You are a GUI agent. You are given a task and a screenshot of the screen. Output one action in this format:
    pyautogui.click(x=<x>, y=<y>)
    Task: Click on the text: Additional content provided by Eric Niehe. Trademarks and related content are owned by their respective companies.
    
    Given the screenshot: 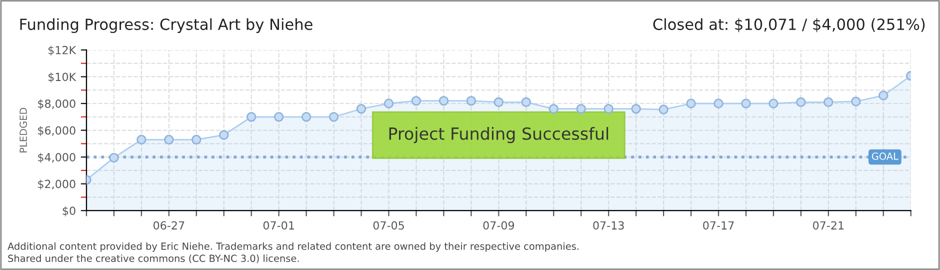 What is the action you would take?
    pyautogui.click(x=293, y=247)
    